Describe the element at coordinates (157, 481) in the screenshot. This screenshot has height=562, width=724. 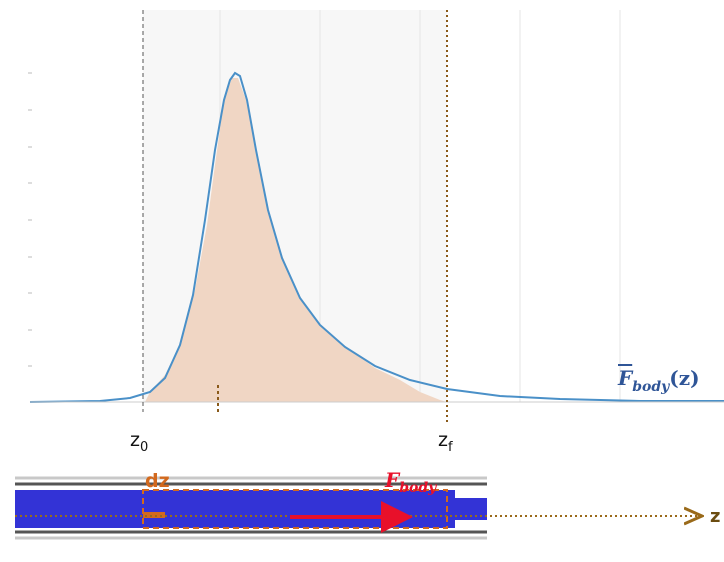
I see `dz-label: dz` at that location.